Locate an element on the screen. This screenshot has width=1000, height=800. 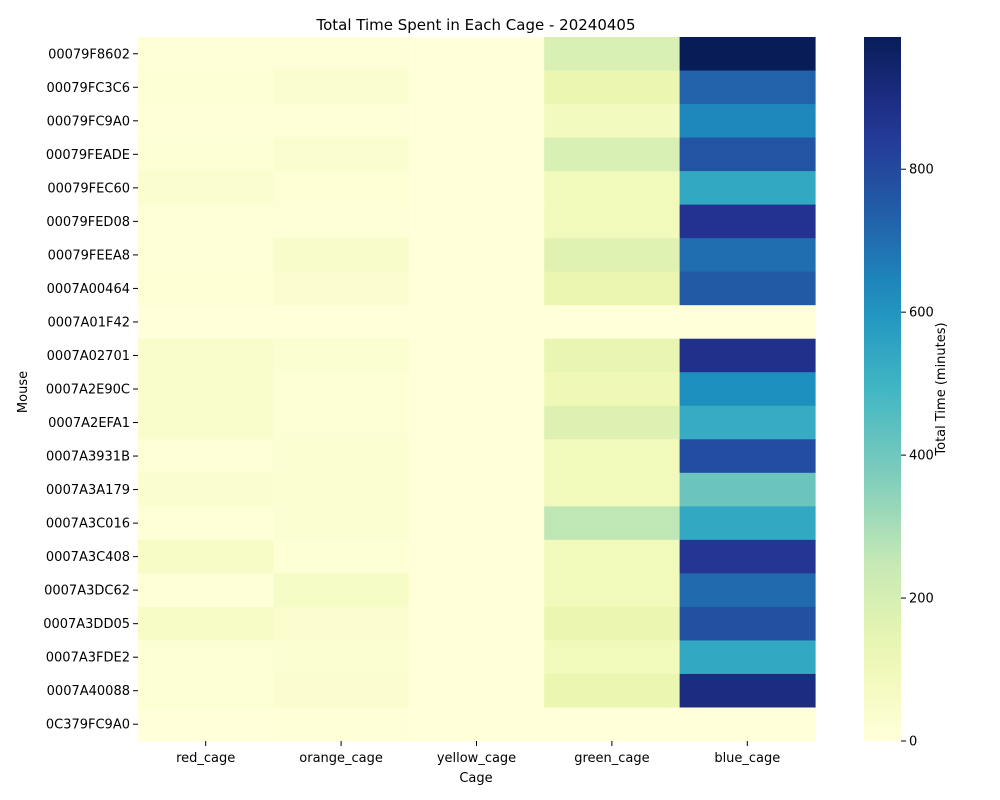
y-tick-label: 0007A00464 is located at coordinates (88, 289).